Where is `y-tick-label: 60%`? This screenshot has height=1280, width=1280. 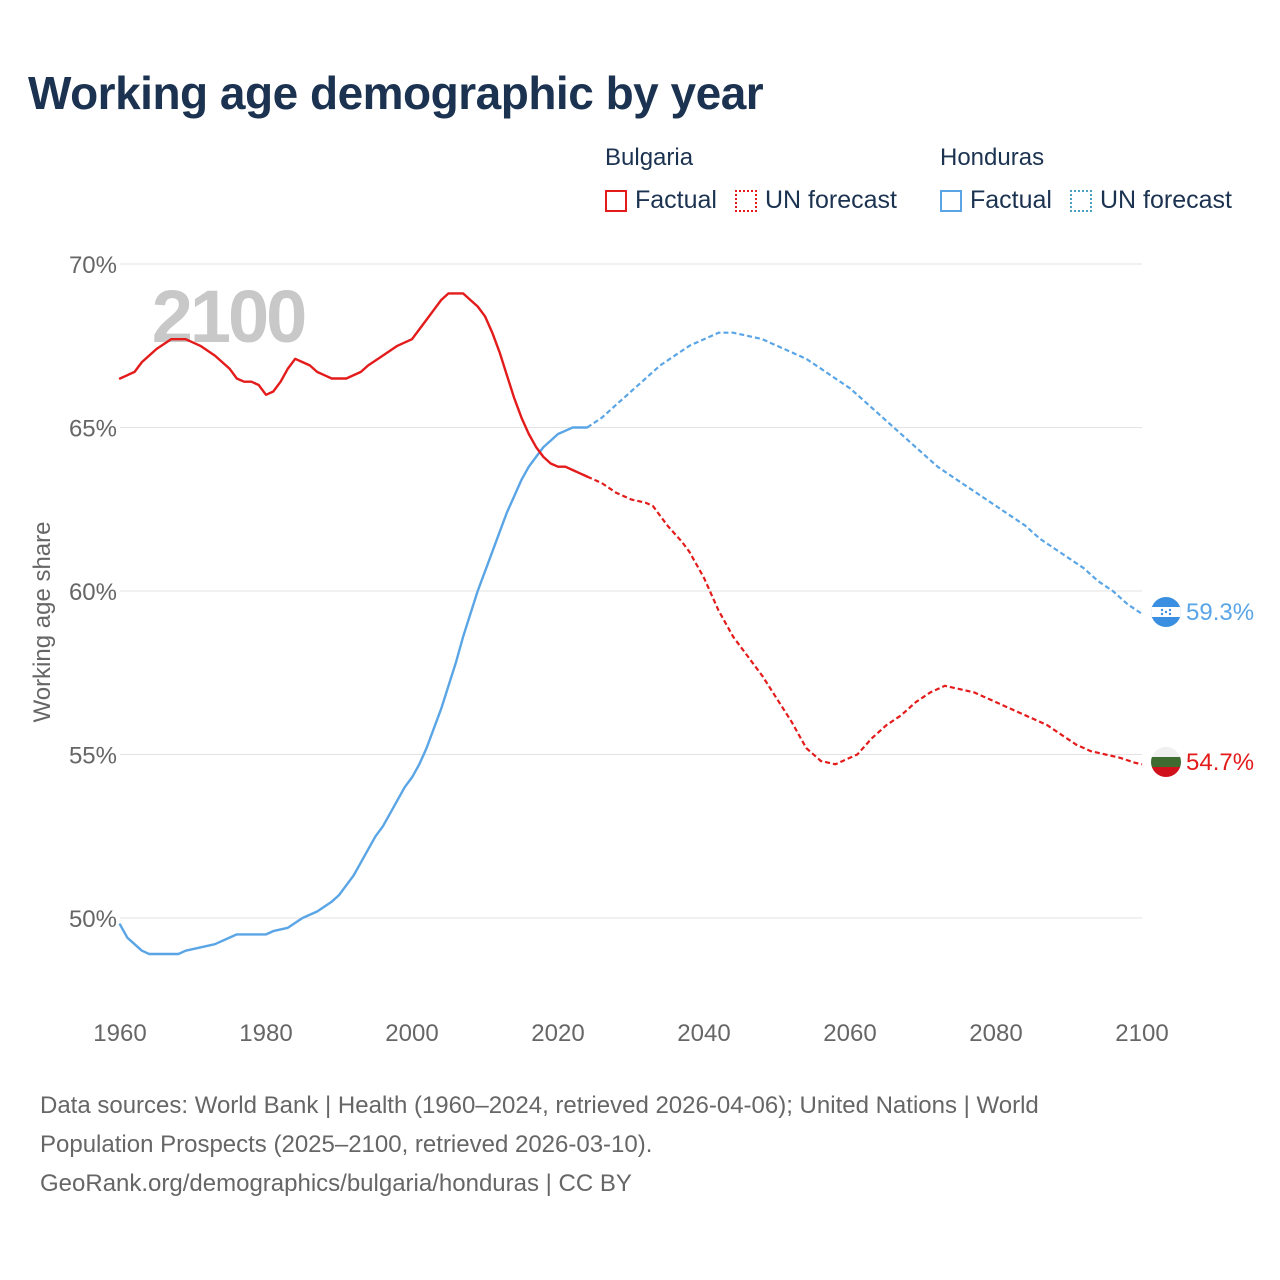
y-tick-label: 60% is located at coordinates (93, 592).